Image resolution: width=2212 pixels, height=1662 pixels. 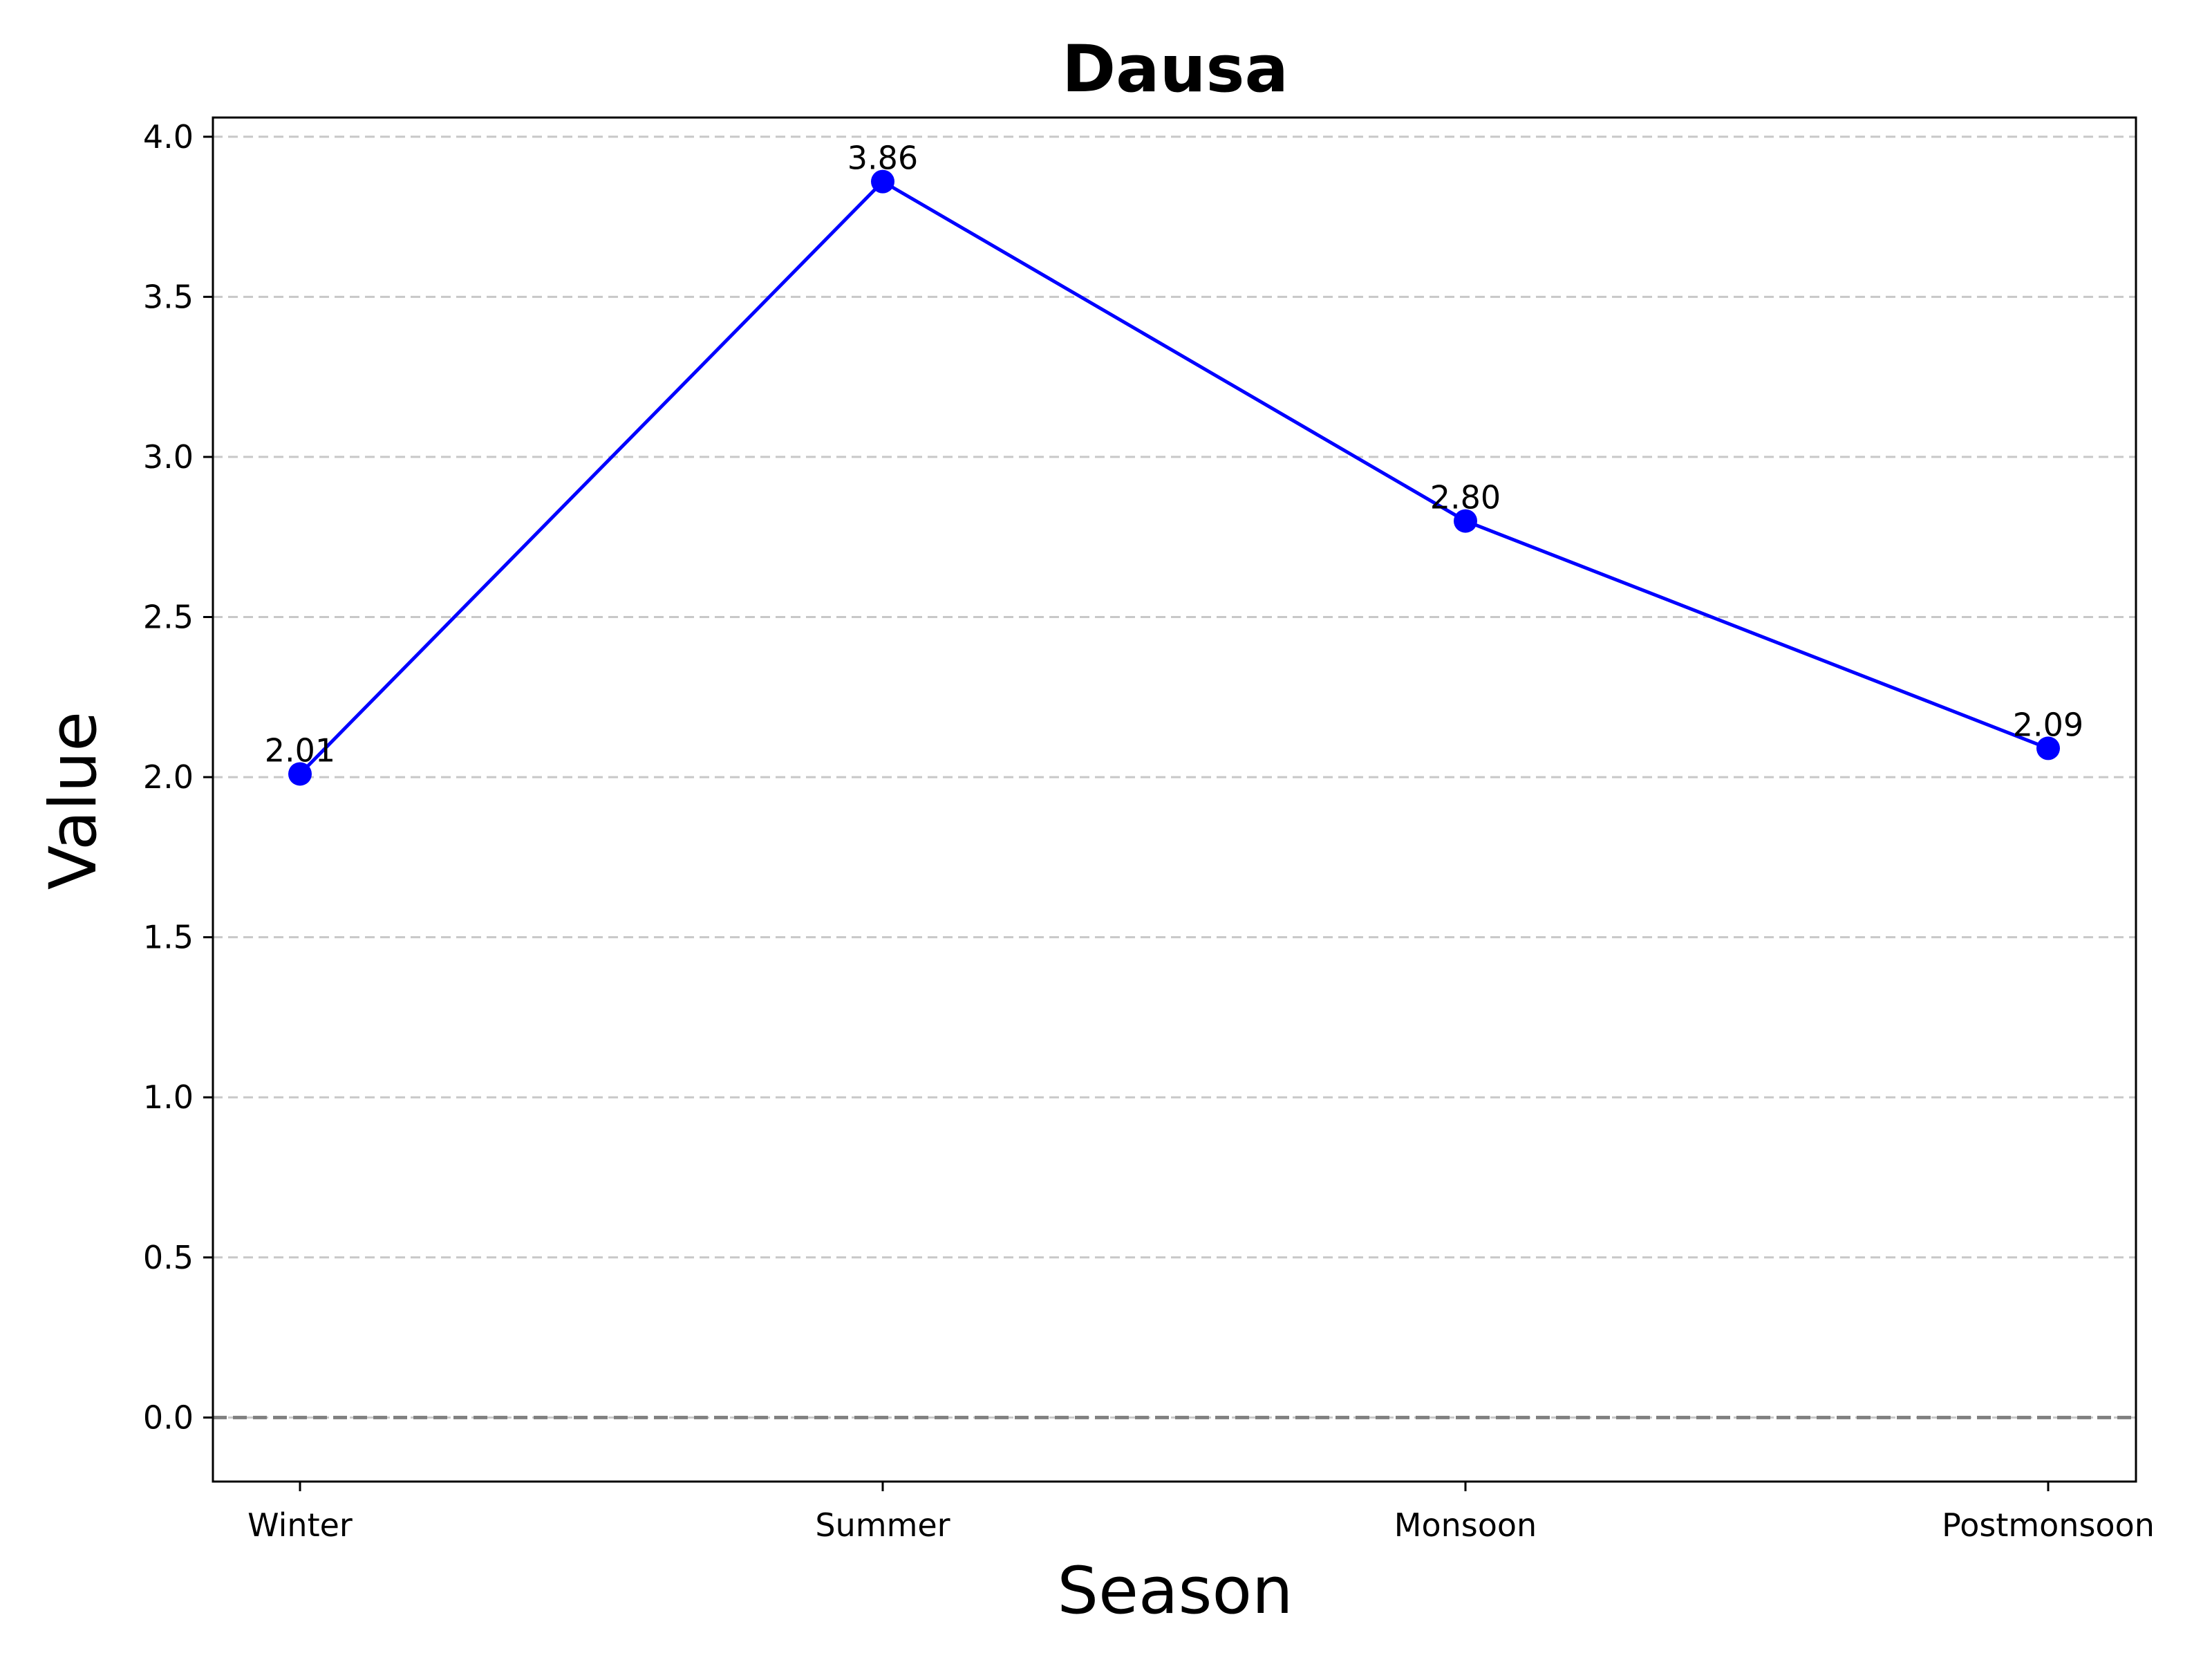 What do you see at coordinates (300, 750) in the screenshot?
I see `data-label: 2.01` at bounding box center [300, 750].